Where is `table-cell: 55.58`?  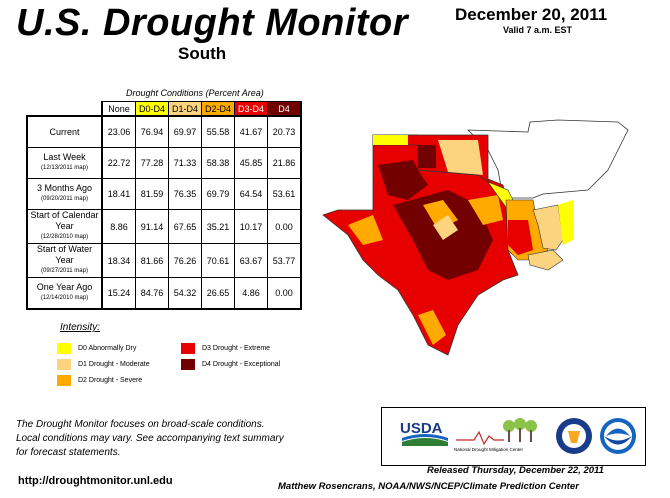
table-cell: 55.58 is located at coordinates (218, 131).